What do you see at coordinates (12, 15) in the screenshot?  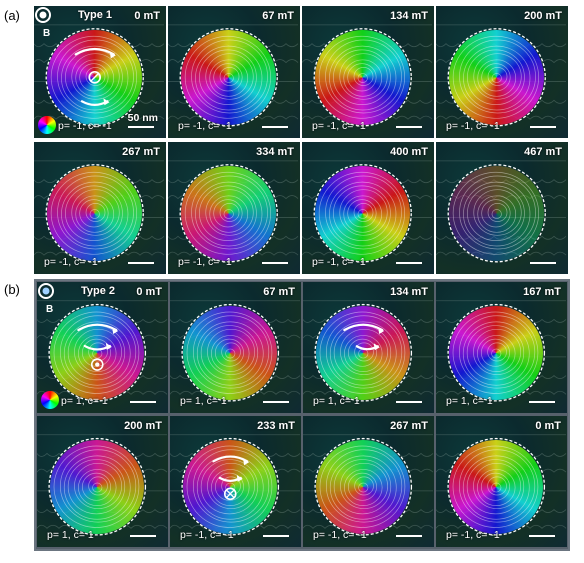 I see `section-a-label: (a)` at bounding box center [12, 15].